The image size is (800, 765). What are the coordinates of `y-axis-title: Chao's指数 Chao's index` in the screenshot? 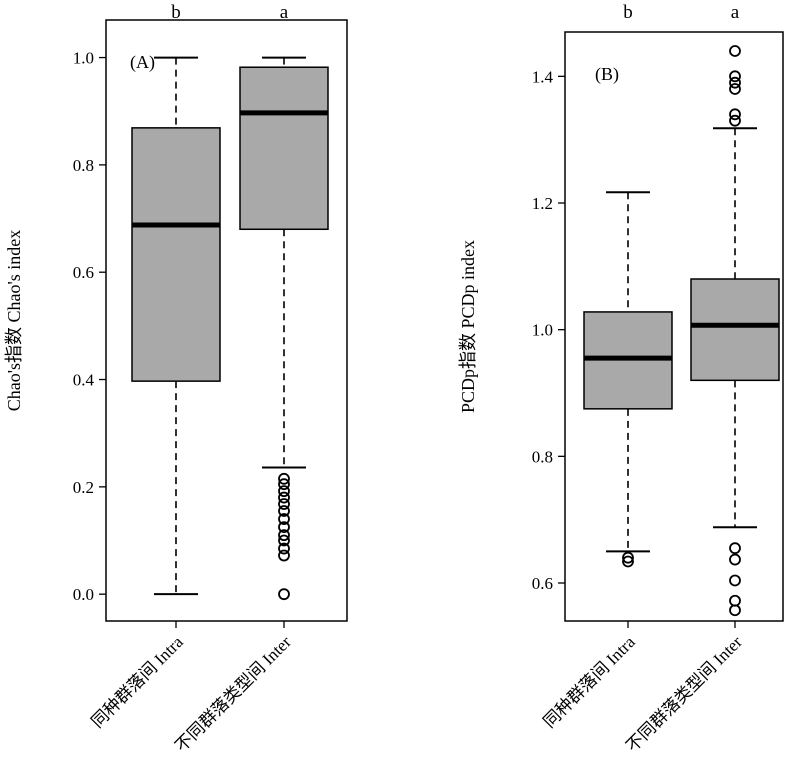 It's located at (14, 320).